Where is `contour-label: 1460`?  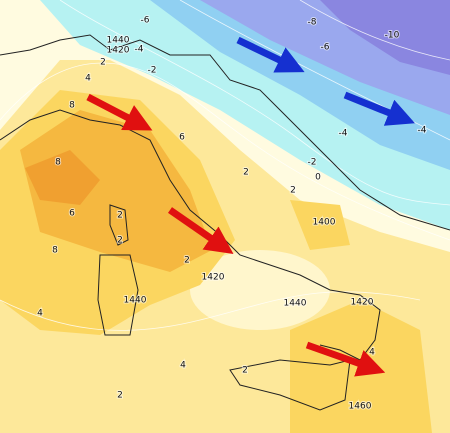 contour-label: 1460 is located at coordinates (360, 407).